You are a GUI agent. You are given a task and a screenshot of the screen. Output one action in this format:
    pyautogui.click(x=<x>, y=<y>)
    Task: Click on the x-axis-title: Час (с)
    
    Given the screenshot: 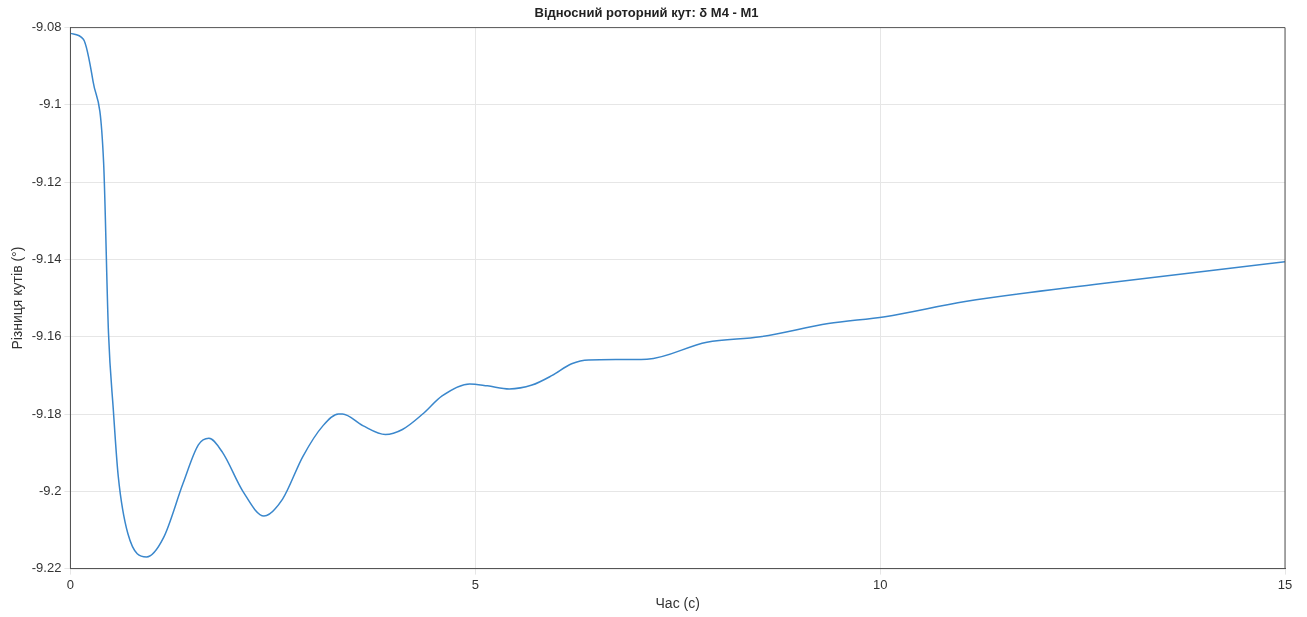 What is the action you would take?
    pyautogui.click(x=677, y=603)
    